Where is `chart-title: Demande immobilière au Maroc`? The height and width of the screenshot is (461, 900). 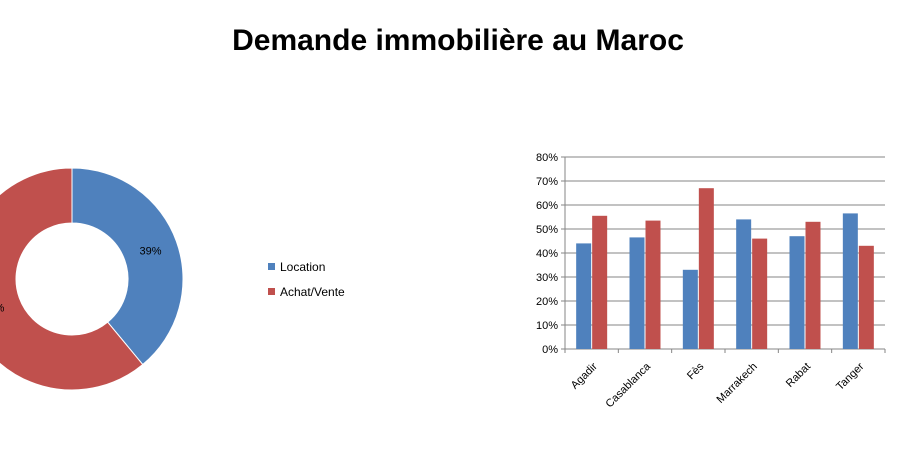 chart-title: Demande immobilière au Maroc is located at coordinates (458, 40).